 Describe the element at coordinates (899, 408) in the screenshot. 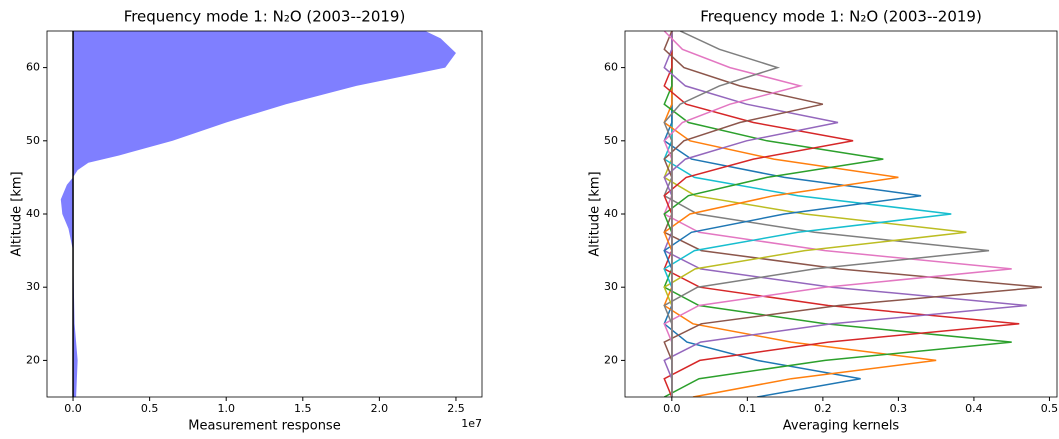

I see `x-tick-label: 0.3` at that location.